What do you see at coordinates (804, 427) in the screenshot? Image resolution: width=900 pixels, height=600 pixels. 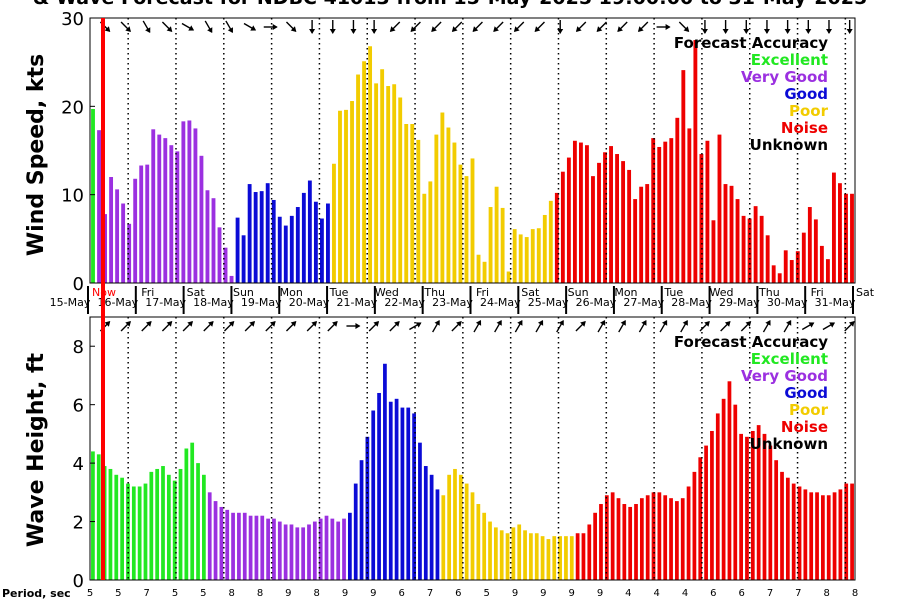 I see `legend-item: Noise` at bounding box center [804, 427].